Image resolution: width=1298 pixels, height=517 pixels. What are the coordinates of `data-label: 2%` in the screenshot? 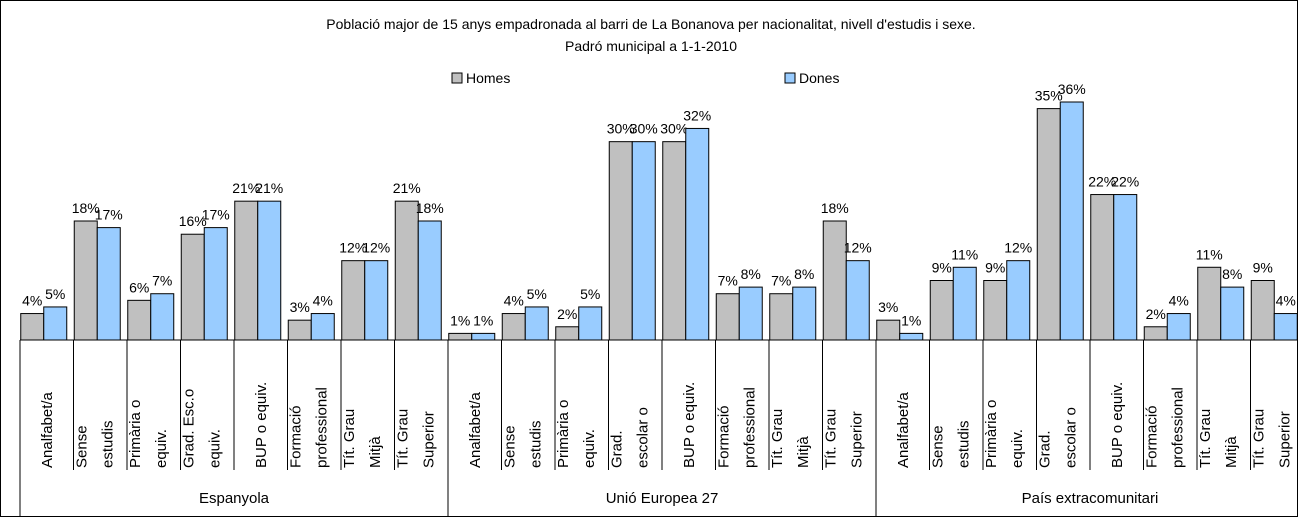 It's located at (567, 314).